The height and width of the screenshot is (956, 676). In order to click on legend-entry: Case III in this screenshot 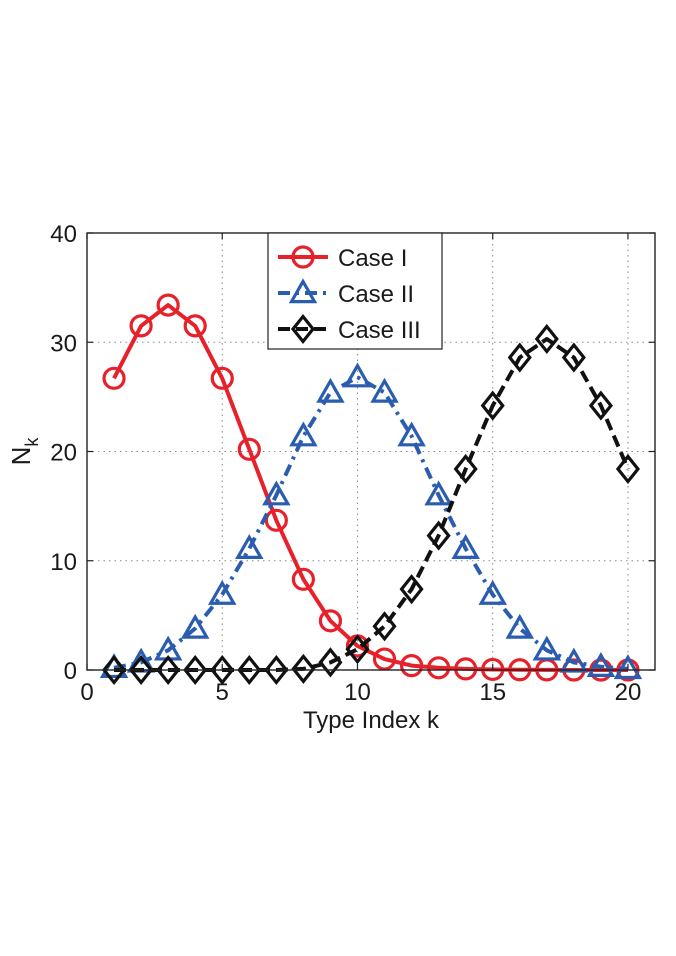, I will do `click(349, 329)`.